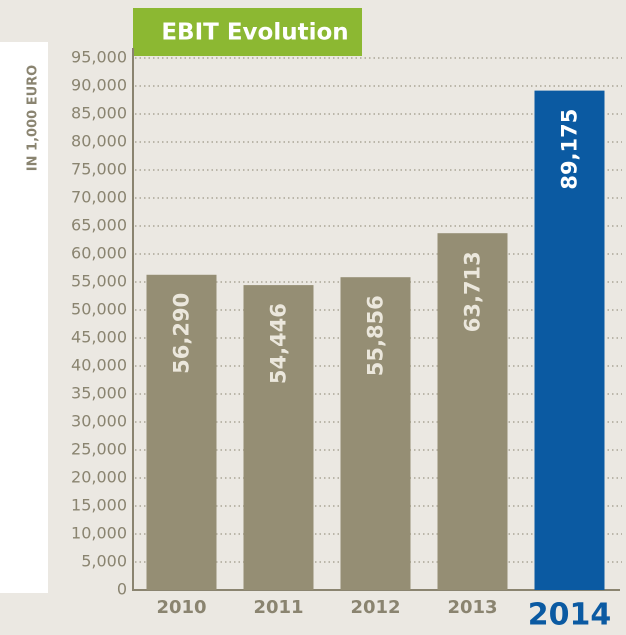 The width and height of the screenshot is (626, 635). Describe the element at coordinates (472, 607) in the screenshot. I see `x-tick-label: 2013` at that location.